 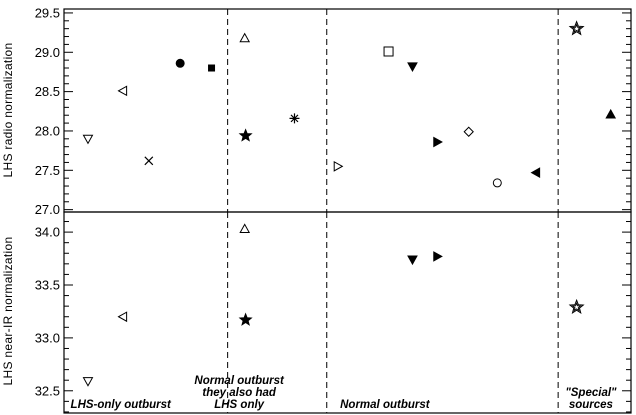 What do you see at coordinates (180, 63) in the screenshot?
I see `data-point-circle-filled` at bounding box center [180, 63].